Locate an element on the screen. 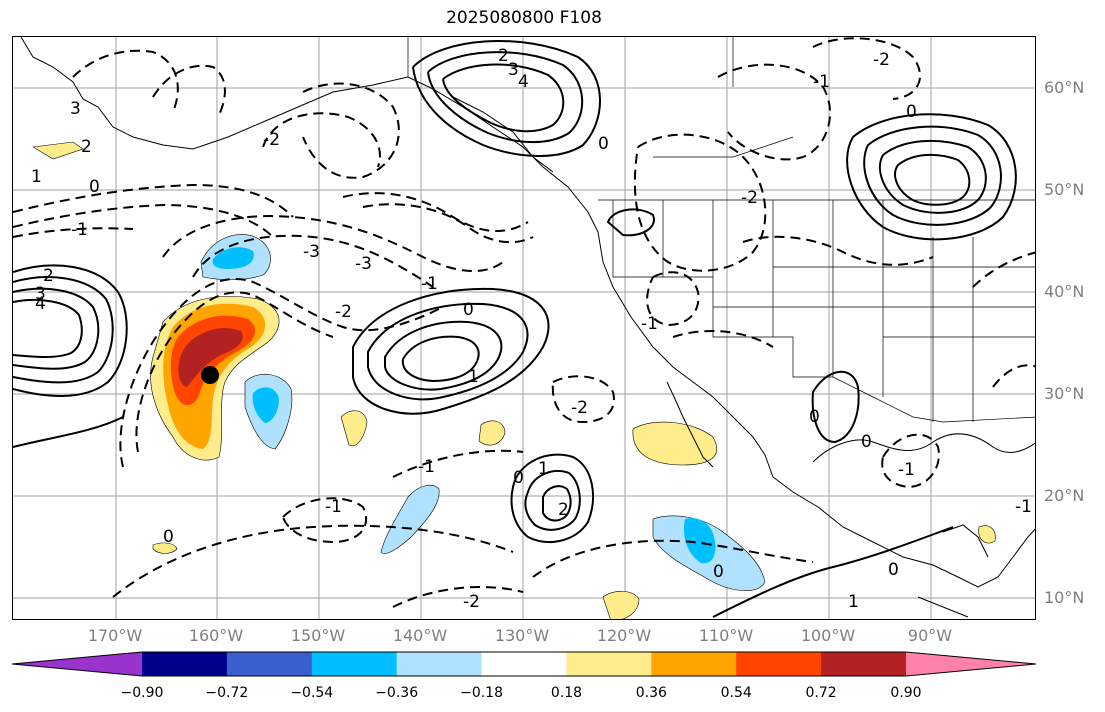  lat-label-20n: 20°N is located at coordinates (1064, 495).